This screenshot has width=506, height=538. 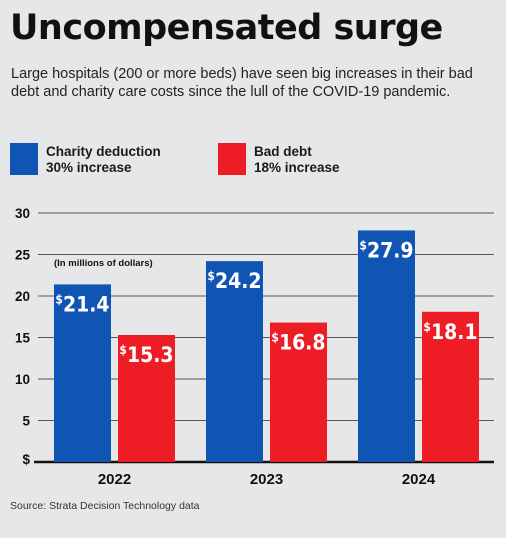 What do you see at coordinates (146, 355) in the screenshot?
I see `data-label-bad-debt-2022: $15.3` at bounding box center [146, 355].